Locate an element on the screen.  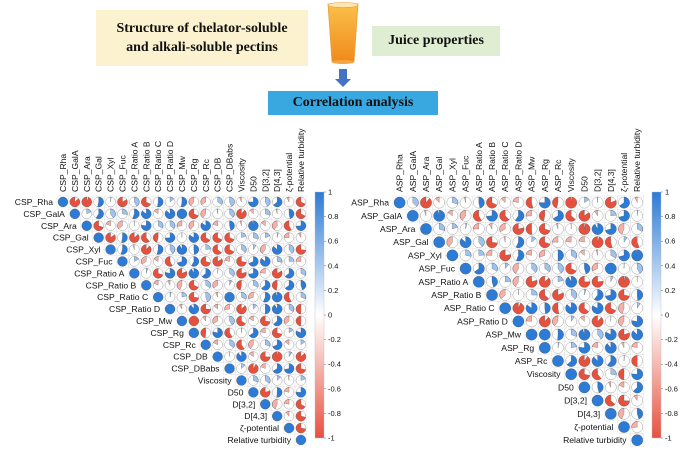
csp-row-label: D[4,3] is located at coordinates (255, 416).